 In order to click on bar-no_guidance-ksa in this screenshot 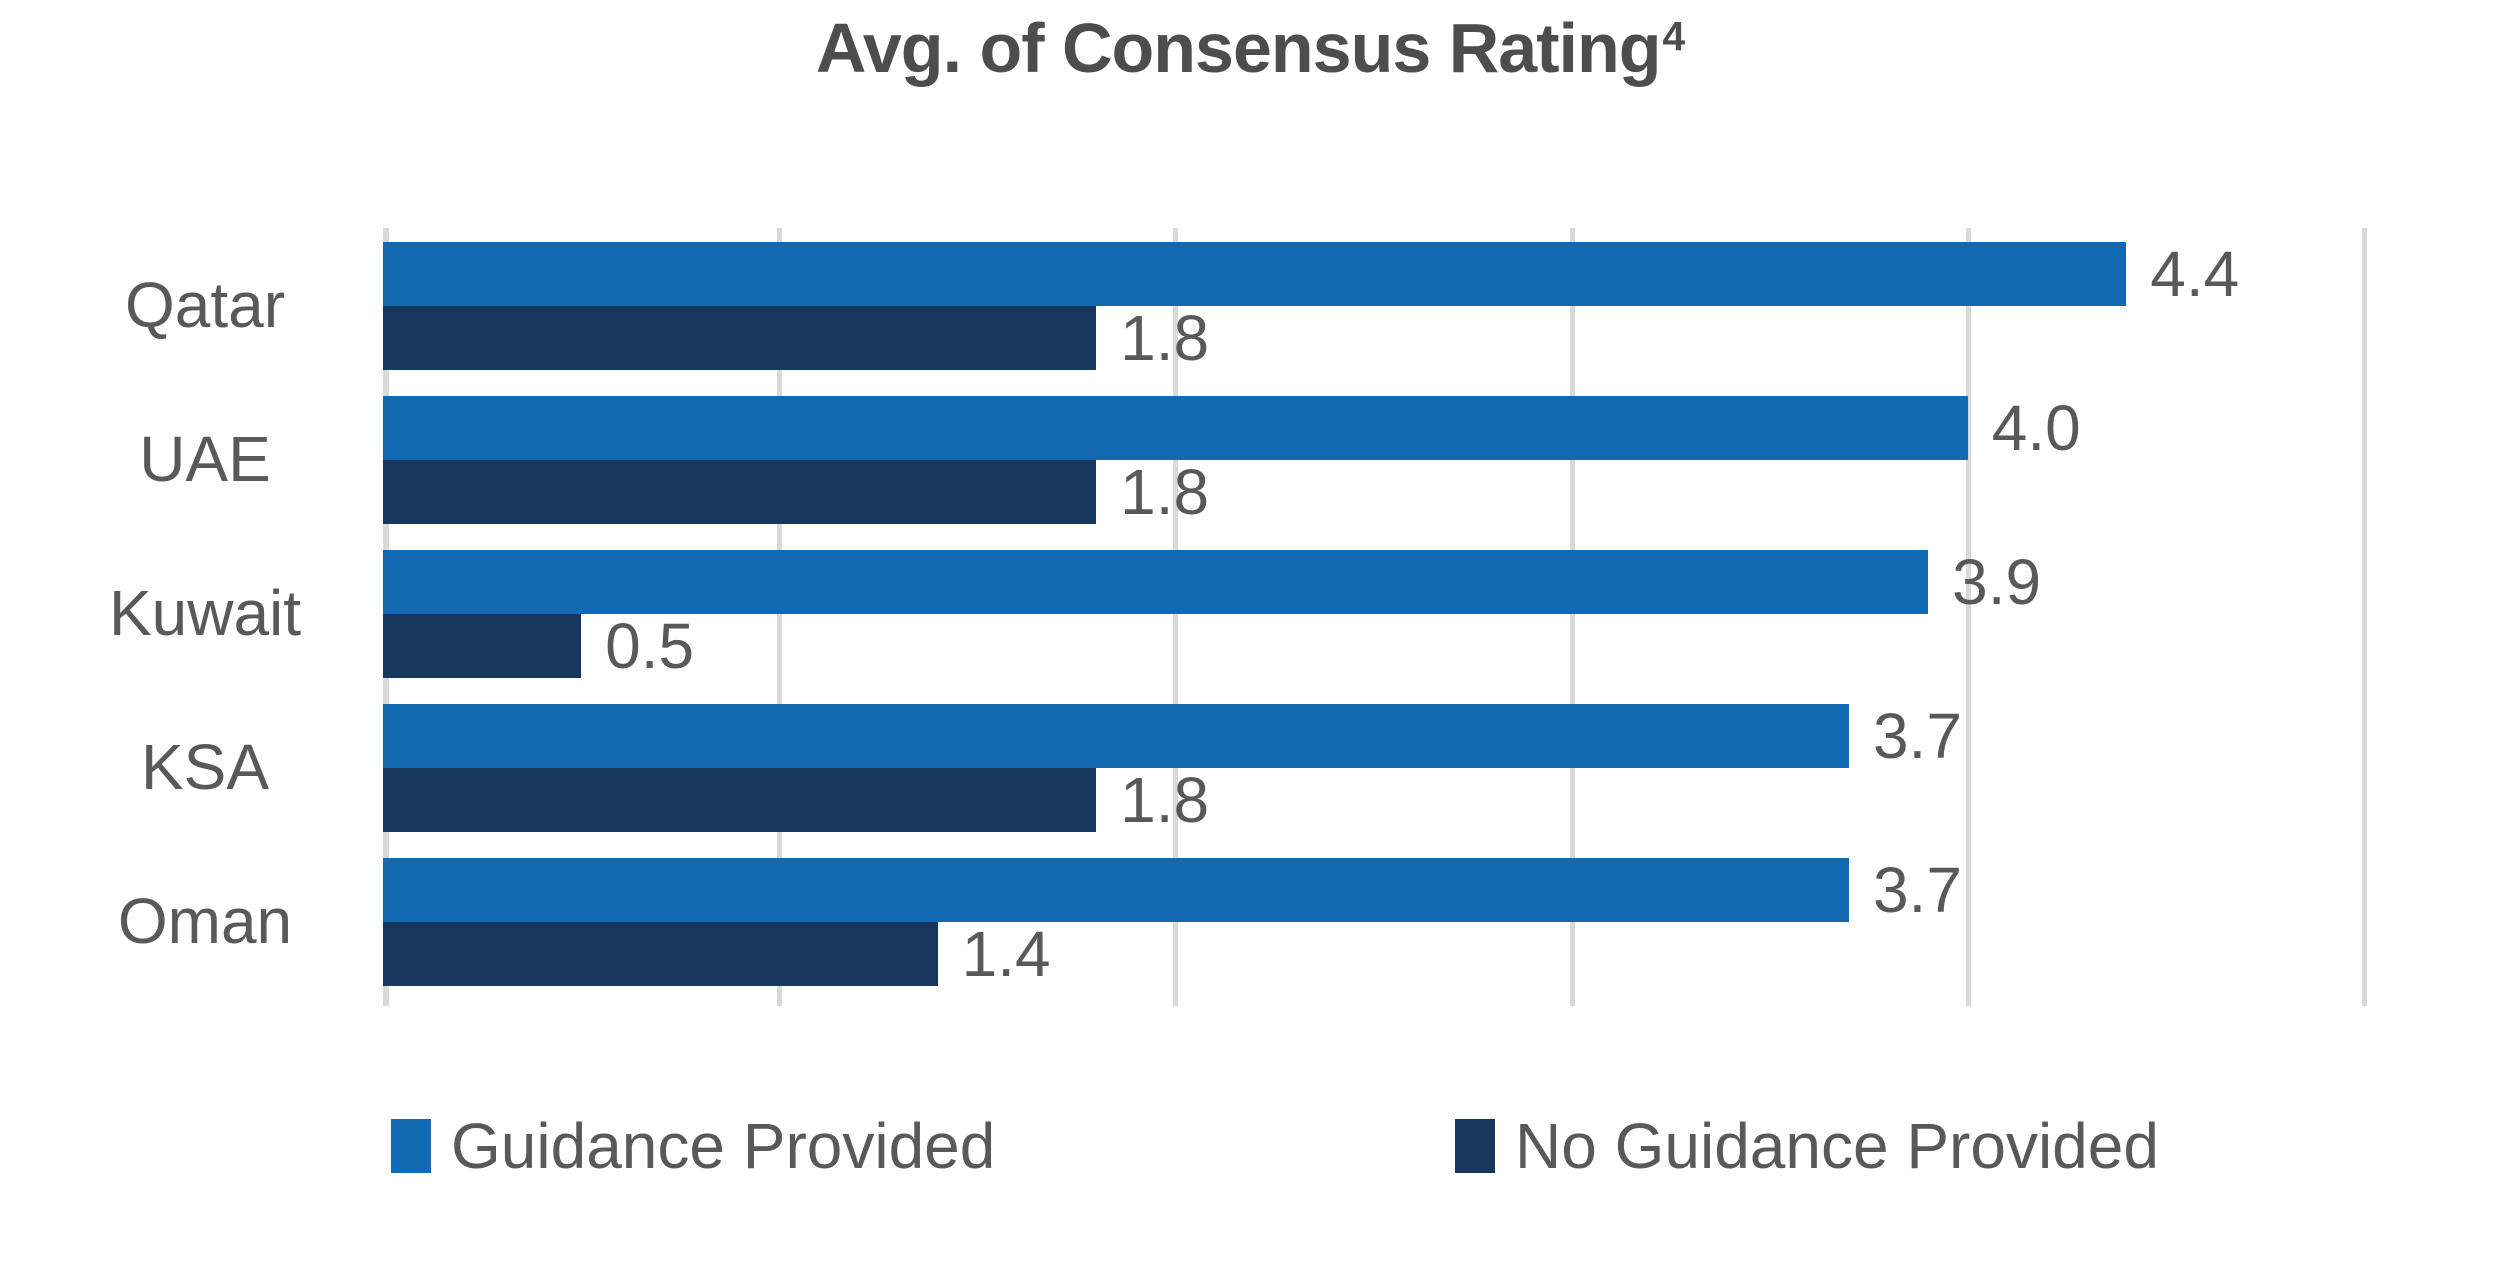, I will do `click(740, 800)`.